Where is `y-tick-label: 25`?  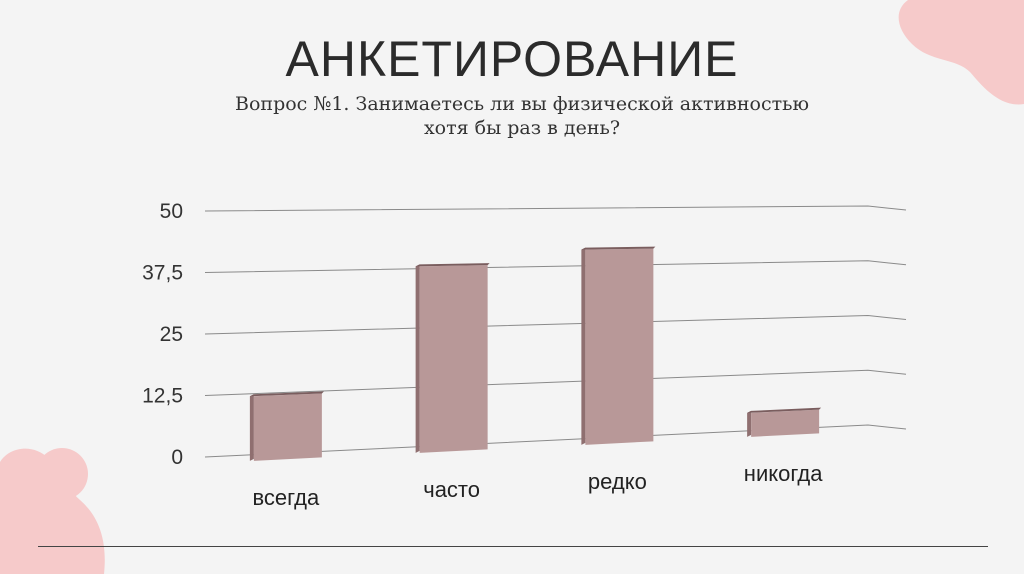 y-tick-label: 25 is located at coordinates (171, 334).